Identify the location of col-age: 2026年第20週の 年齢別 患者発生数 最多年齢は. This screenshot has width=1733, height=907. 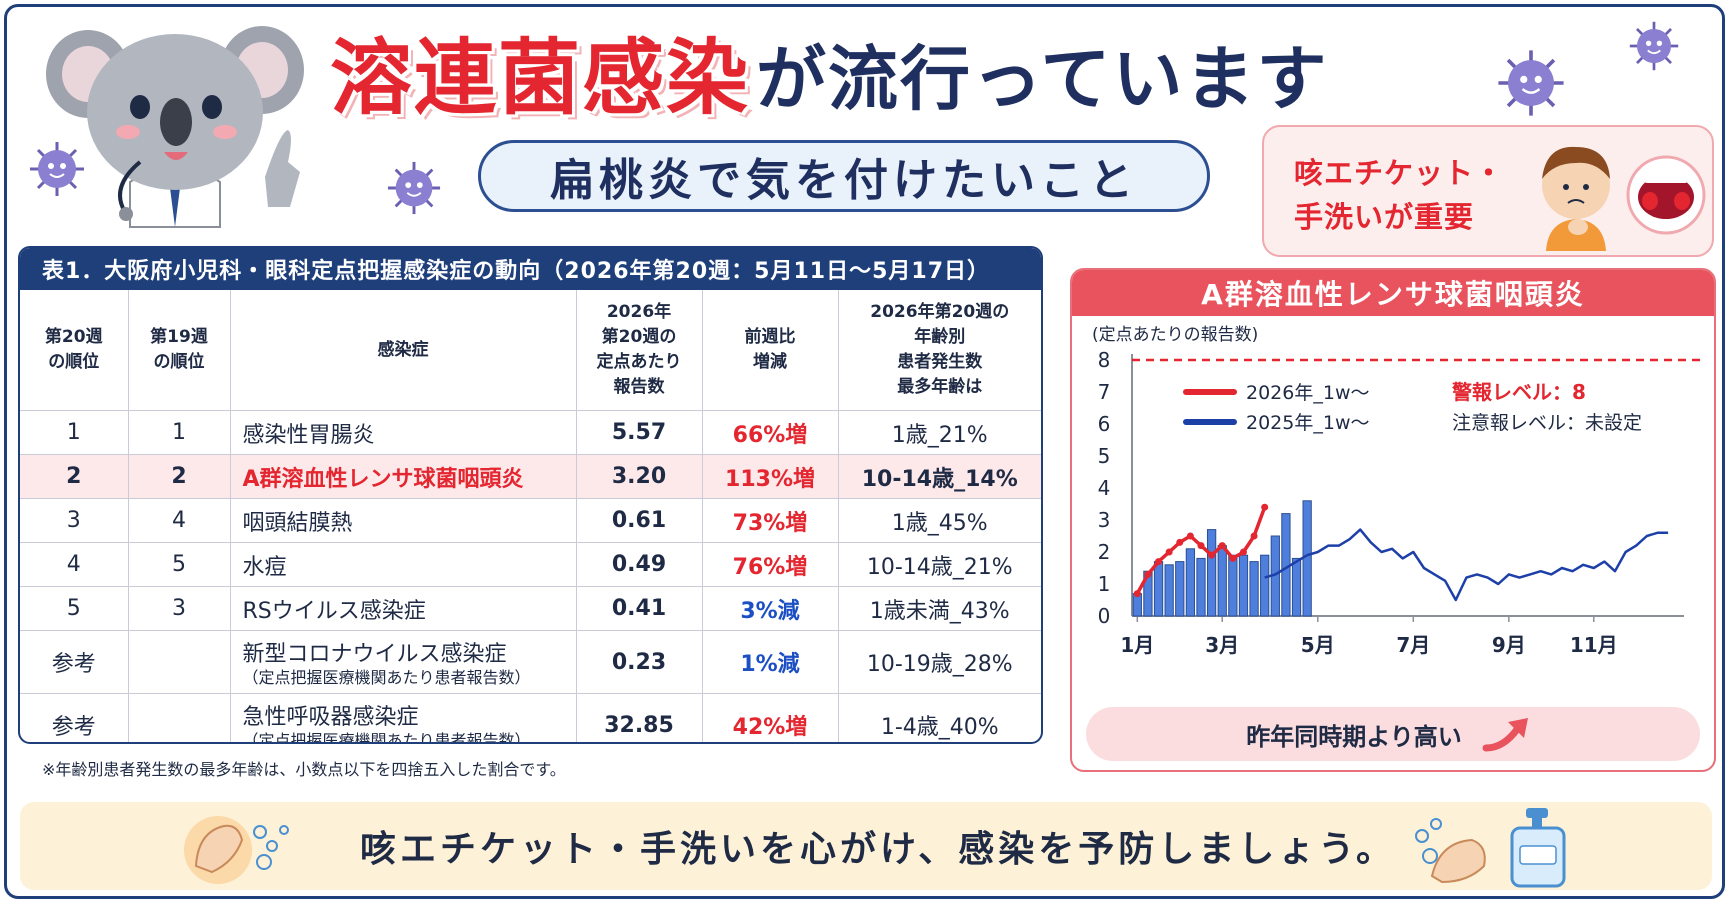
(939, 350).